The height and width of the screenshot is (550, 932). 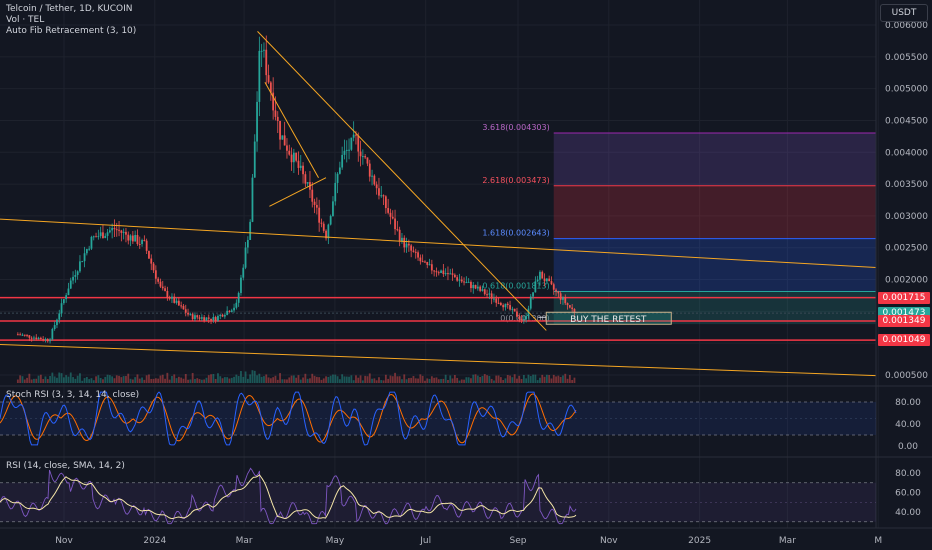 What do you see at coordinates (906, 153) in the screenshot?
I see `y-tick-label: 0.004000` at bounding box center [906, 153].